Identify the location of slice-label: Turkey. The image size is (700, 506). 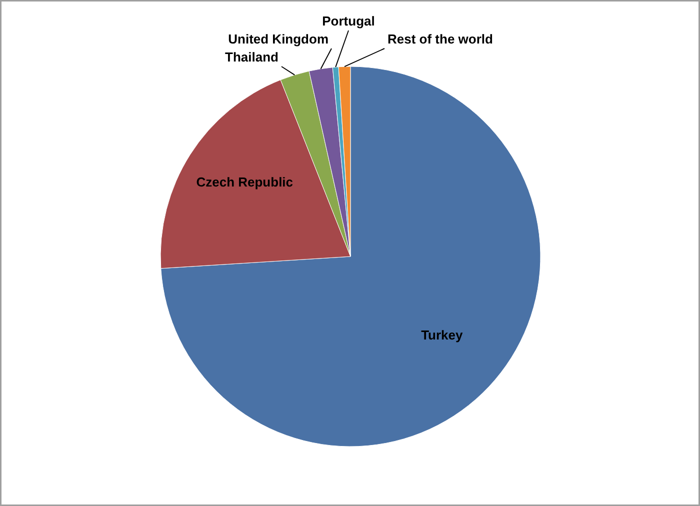
(442, 334).